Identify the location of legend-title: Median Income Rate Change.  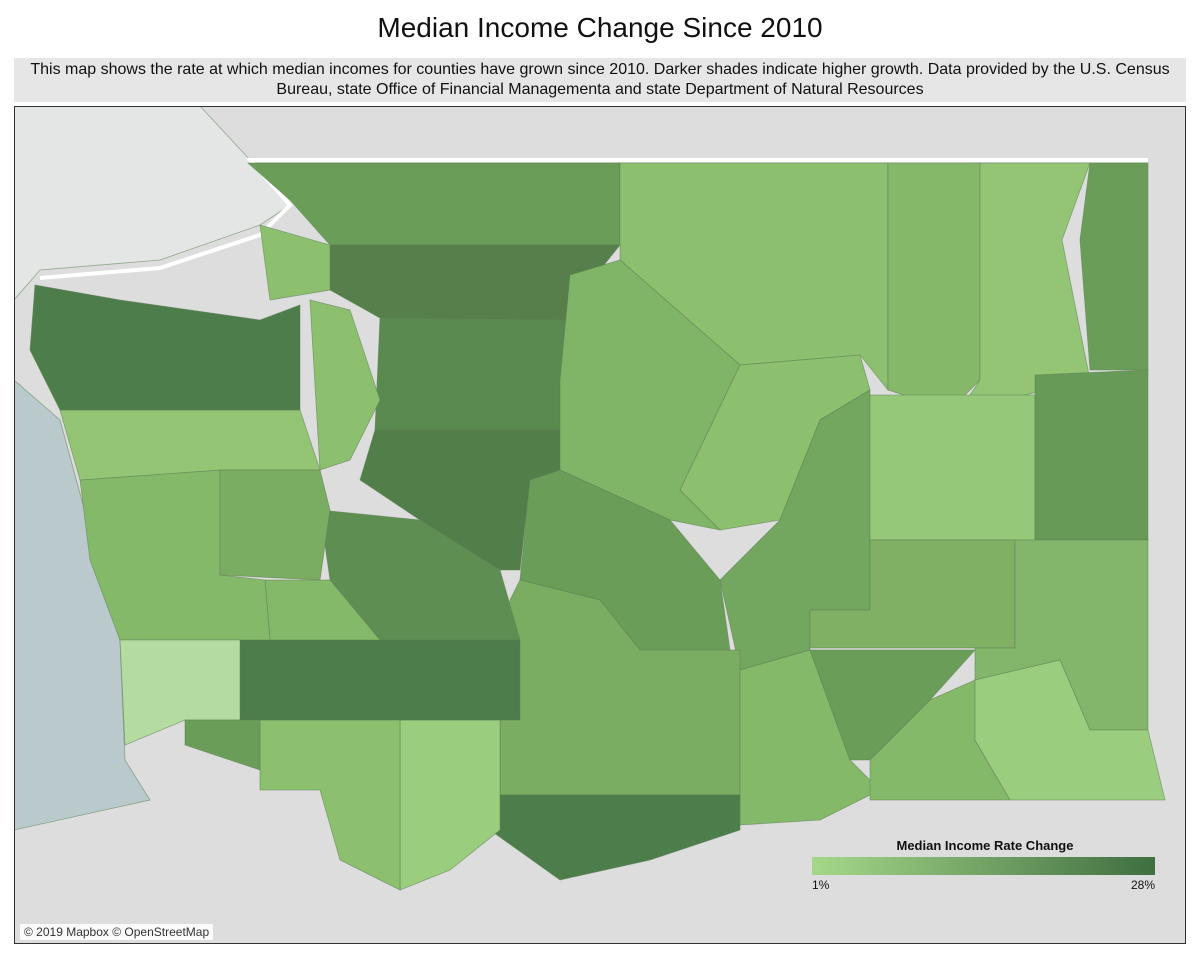
(985, 845).